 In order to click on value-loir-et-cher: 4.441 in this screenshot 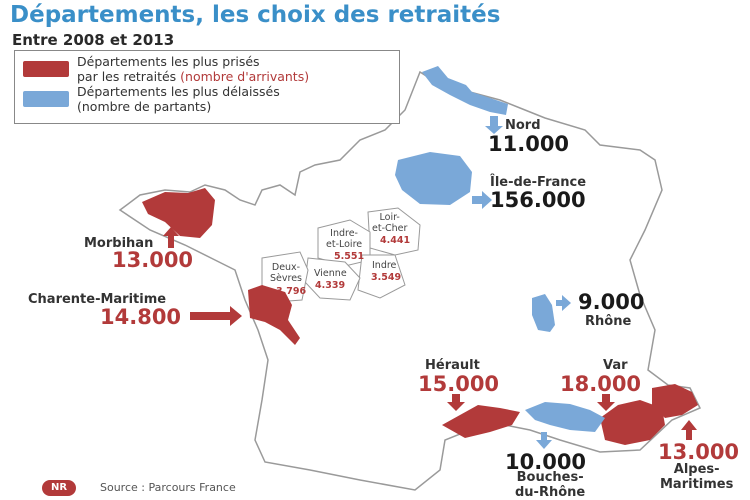, I will do `click(395, 240)`.